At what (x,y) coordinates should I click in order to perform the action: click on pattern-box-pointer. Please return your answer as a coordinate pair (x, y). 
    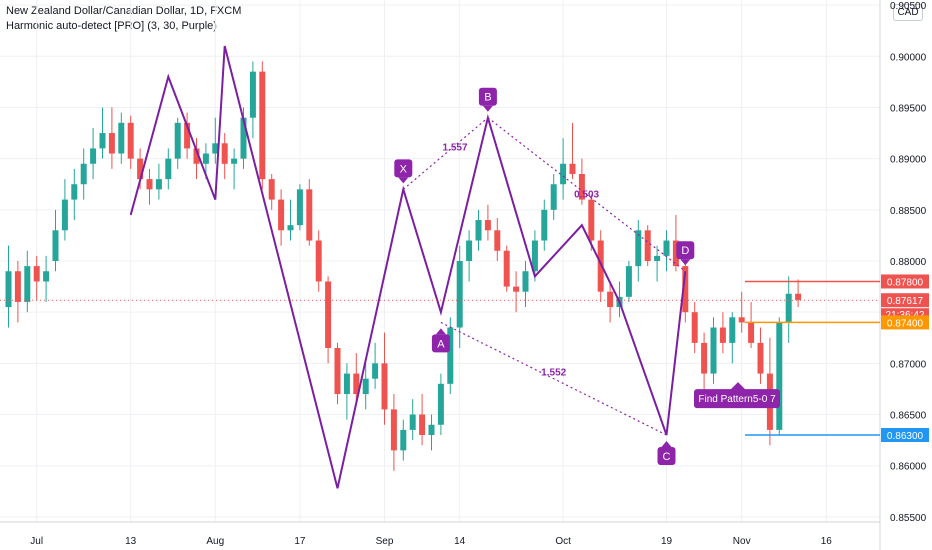
    Looking at the image, I should click on (738, 386).